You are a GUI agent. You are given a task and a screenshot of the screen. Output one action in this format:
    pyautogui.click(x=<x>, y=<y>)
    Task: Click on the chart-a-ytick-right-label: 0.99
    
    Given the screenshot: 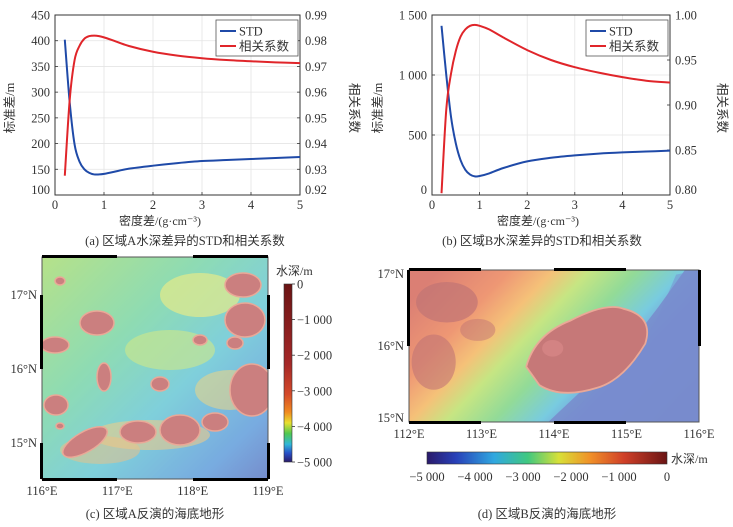 What is the action you would take?
    pyautogui.click(x=316, y=16)
    